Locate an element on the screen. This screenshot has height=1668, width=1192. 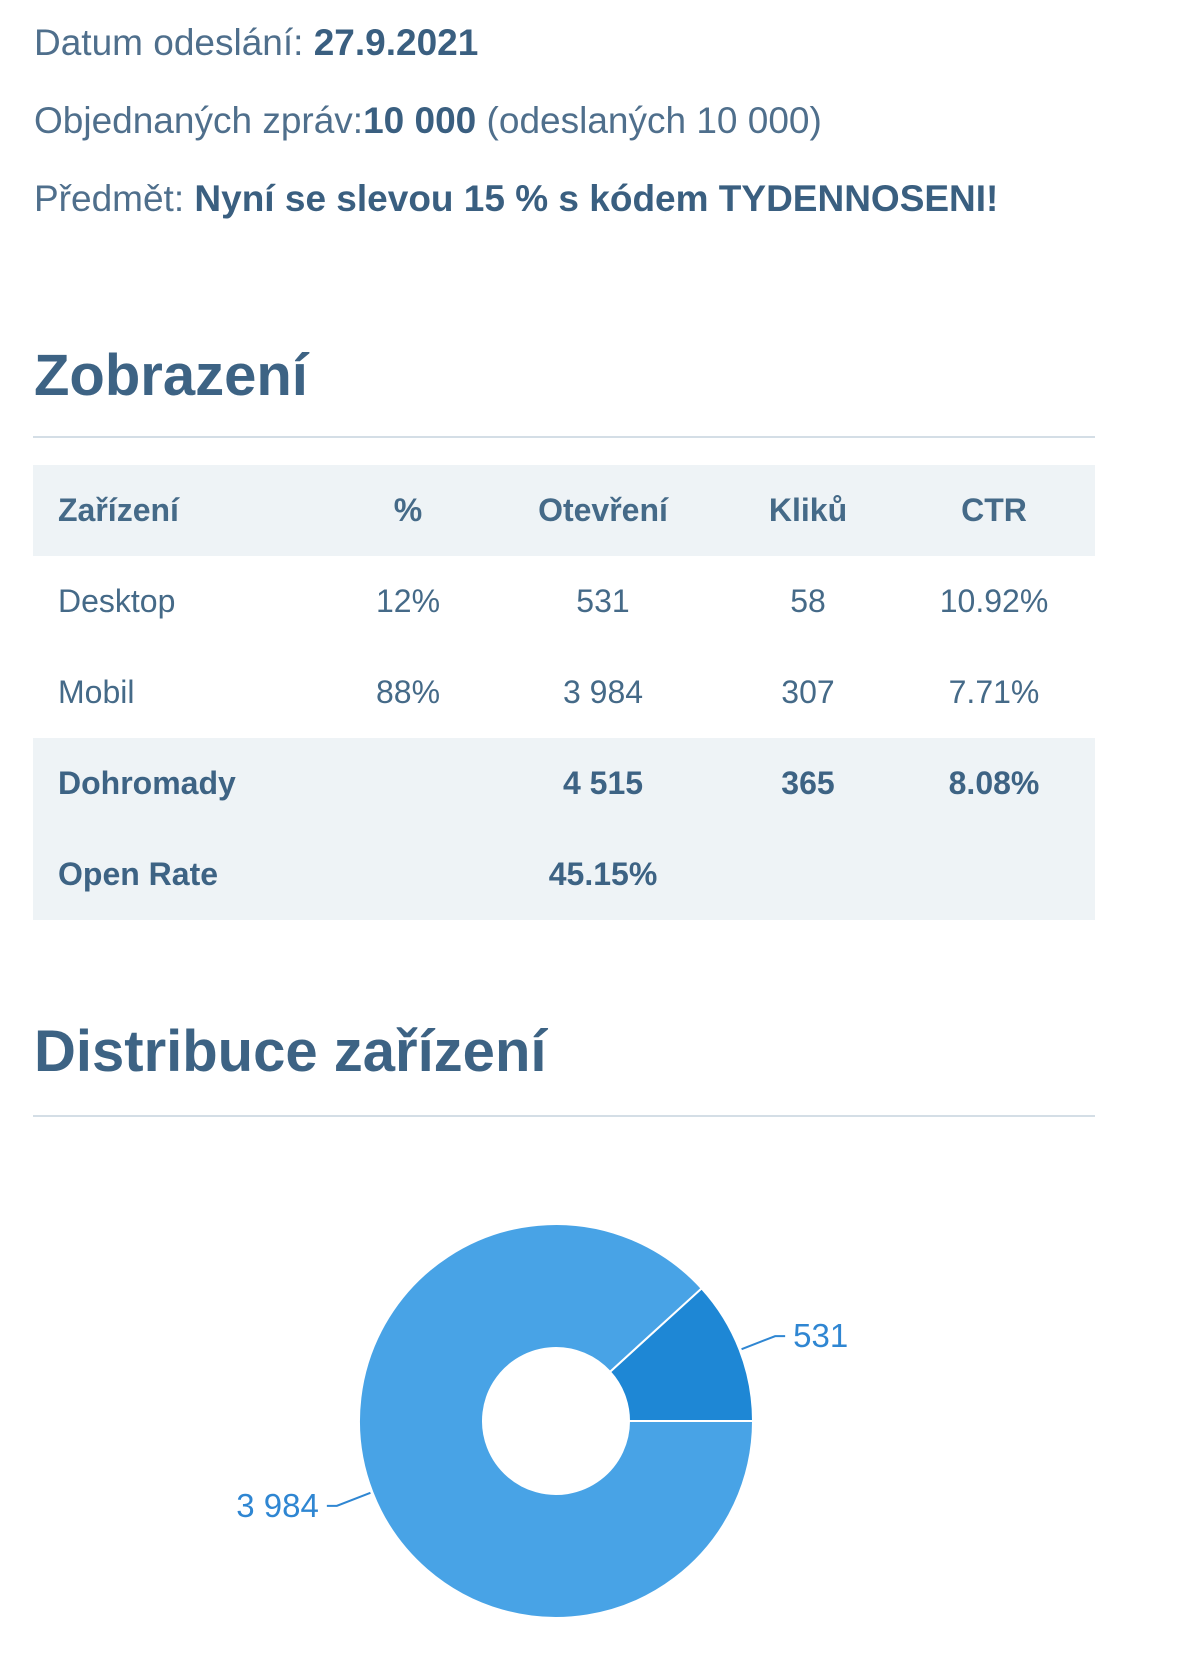
table-cell: 12% is located at coordinates (408, 601).